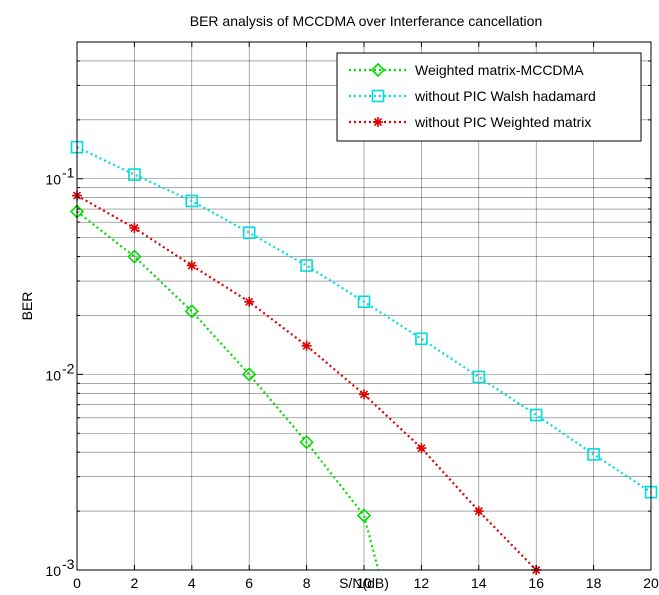 The height and width of the screenshot is (595, 659). What do you see at coordinates (594, 583) in the screenshot?
I see `x-tick-label: 18` at bounding box center [594, 583].